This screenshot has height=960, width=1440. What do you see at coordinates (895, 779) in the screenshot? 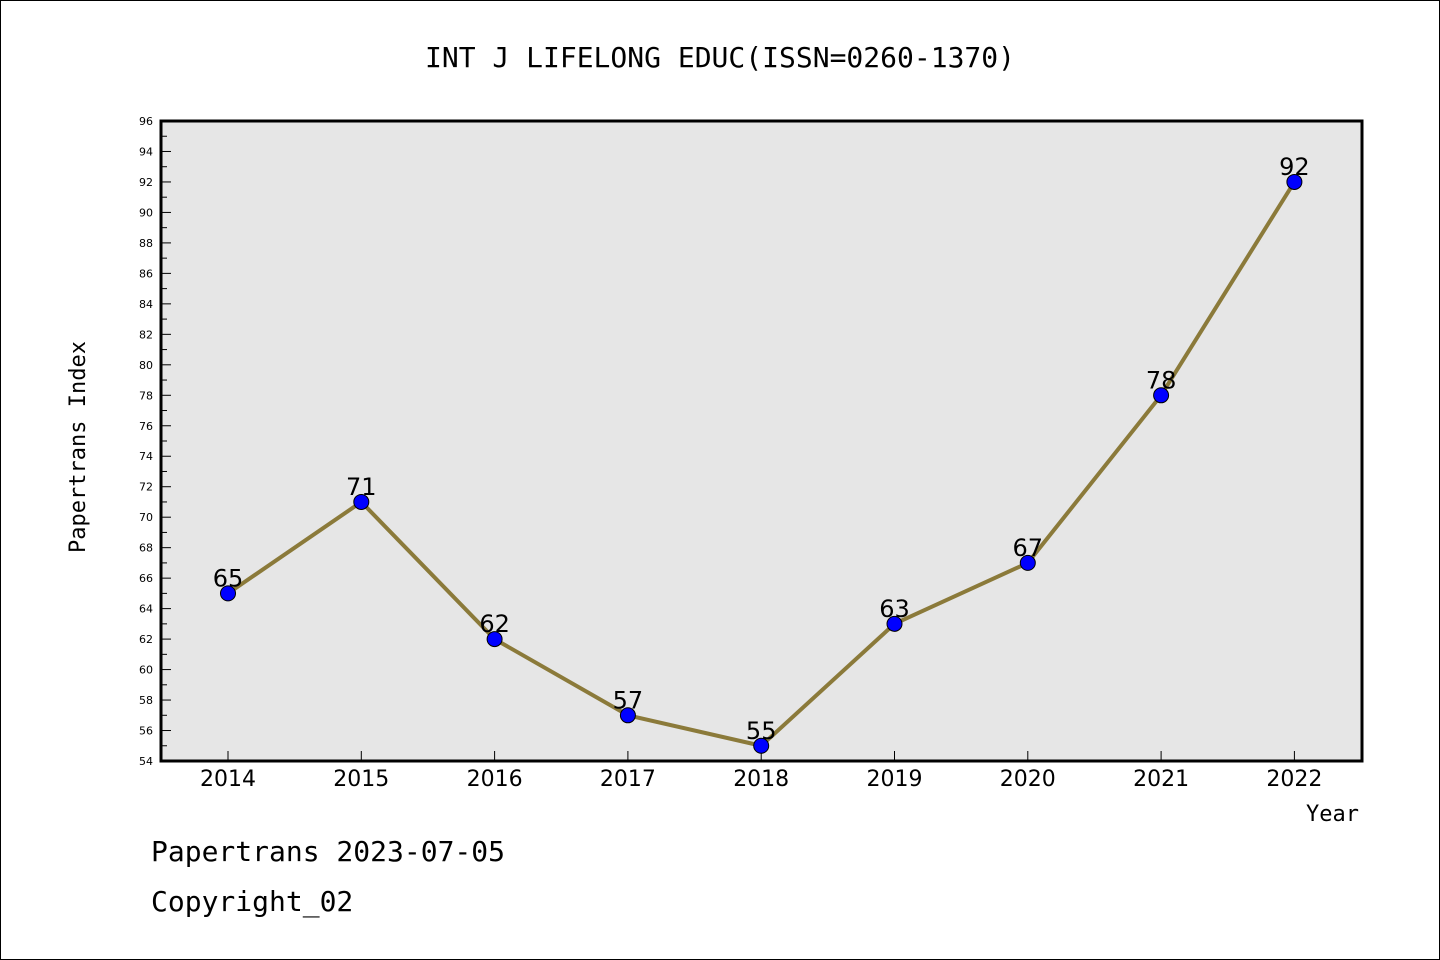
I see `x-tick-label: 2019` at bounding box center [895, 779].